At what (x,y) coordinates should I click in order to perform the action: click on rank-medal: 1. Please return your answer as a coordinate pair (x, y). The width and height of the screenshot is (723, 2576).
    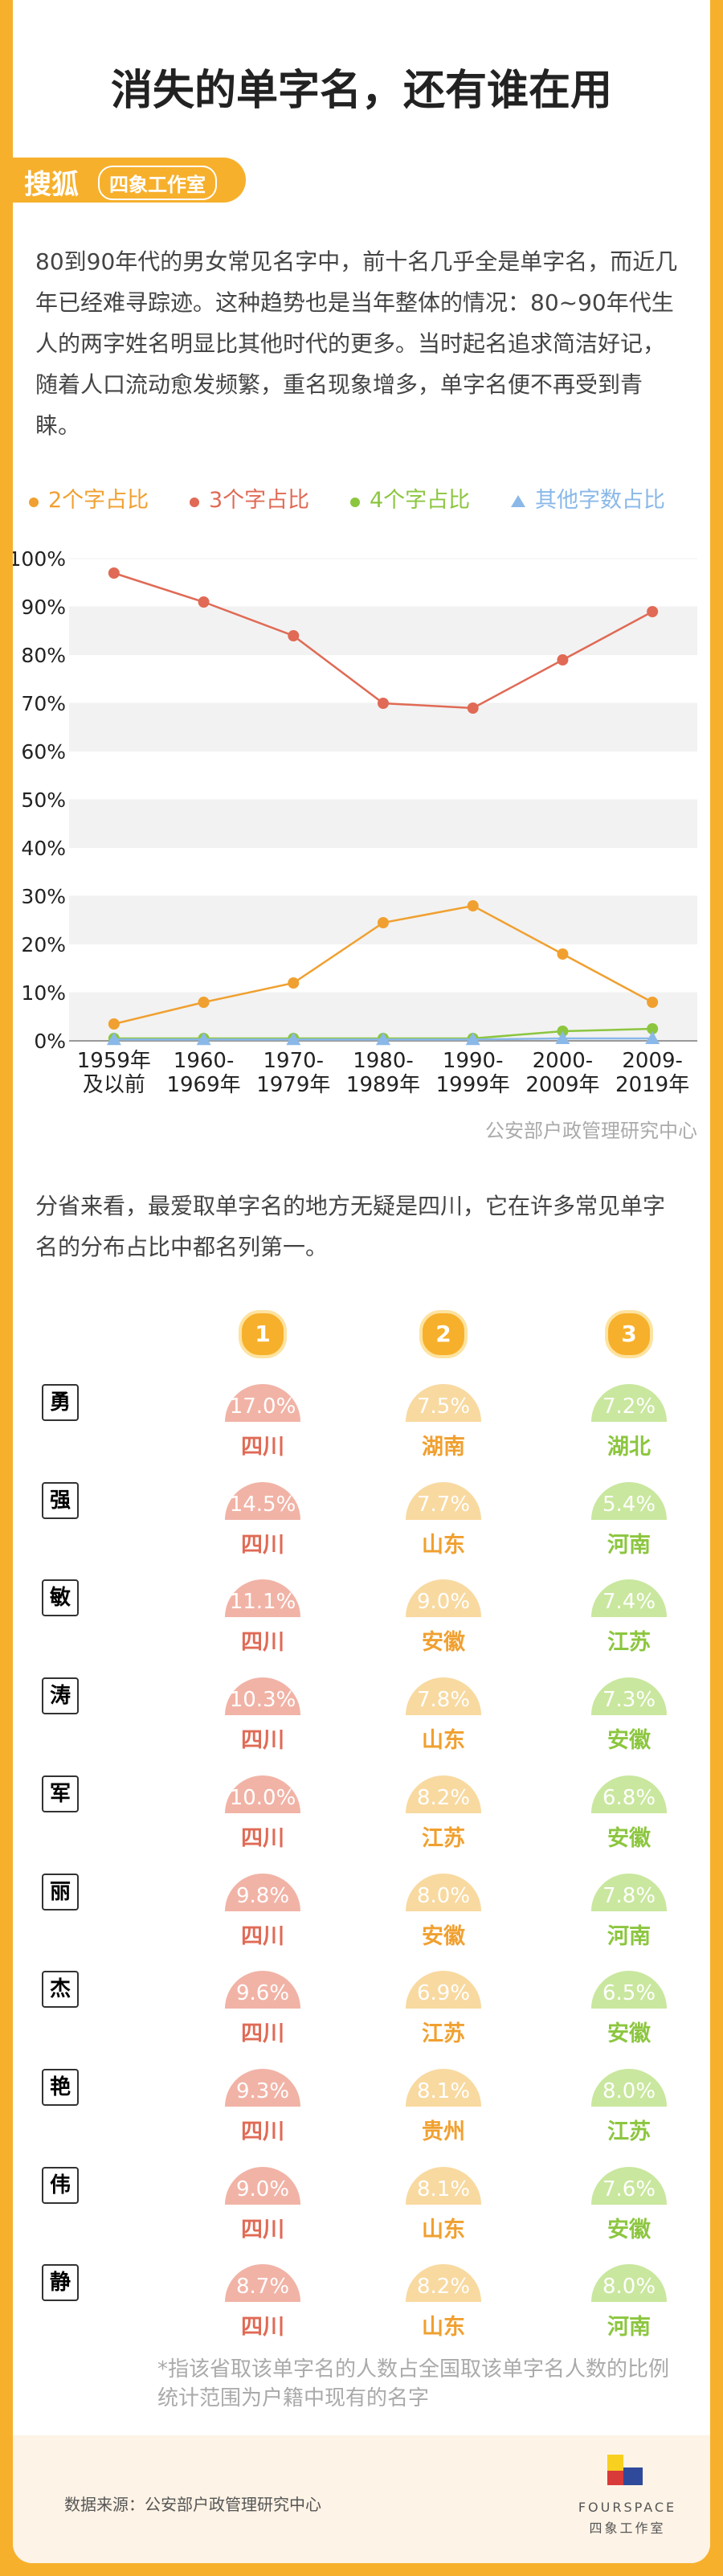
    Looking at the image, I should click on (263, 1334).